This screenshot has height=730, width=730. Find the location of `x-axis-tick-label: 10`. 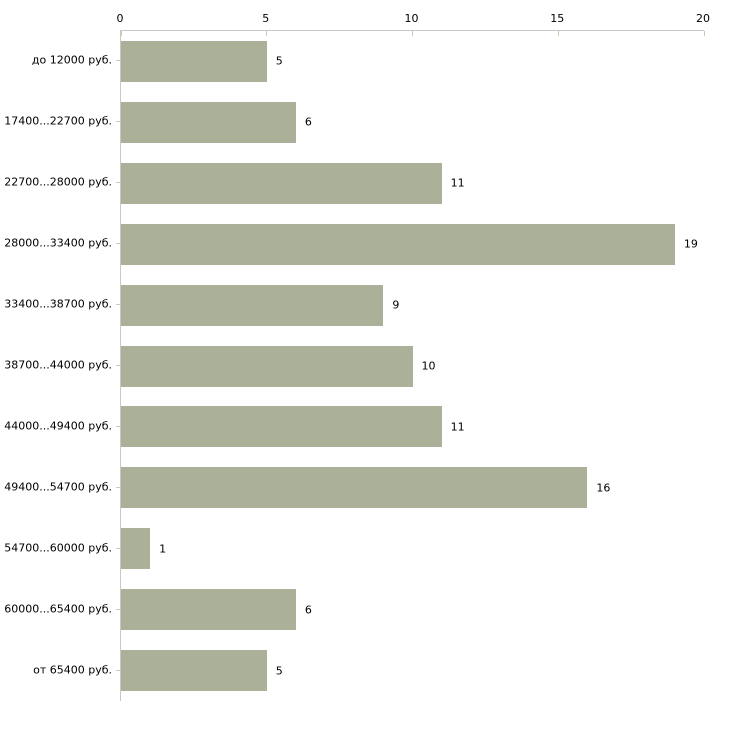

x-axis-tick-label: 10 is located at coordinates (411, 18).